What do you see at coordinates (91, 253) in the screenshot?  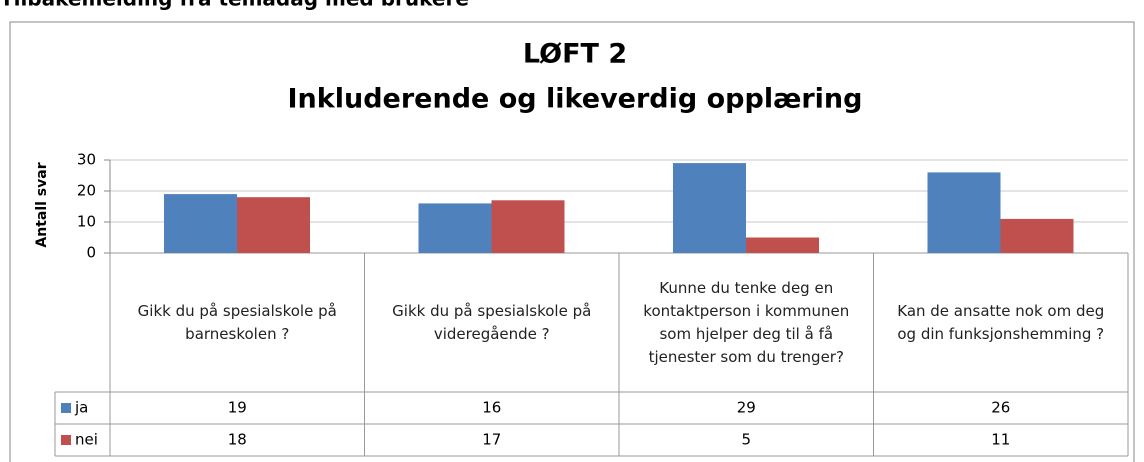 I see `y-tick-label: 0` at bounding box center [91, 253].